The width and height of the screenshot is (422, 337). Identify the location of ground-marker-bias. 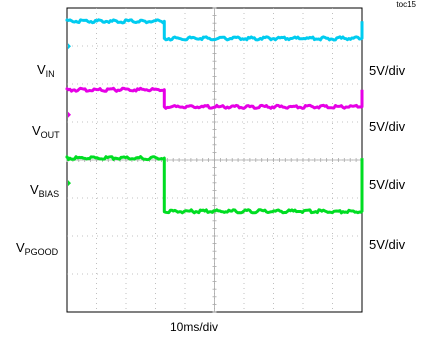
(69, 114).